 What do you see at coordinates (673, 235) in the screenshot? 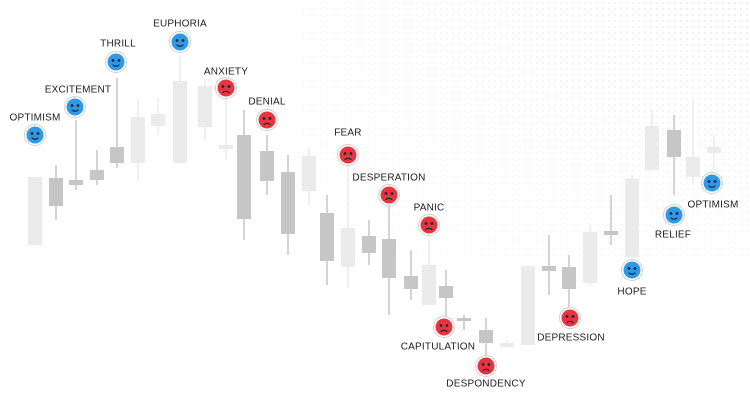
I see `emotion-label: RELIEF` at bounding box center [673, 235].